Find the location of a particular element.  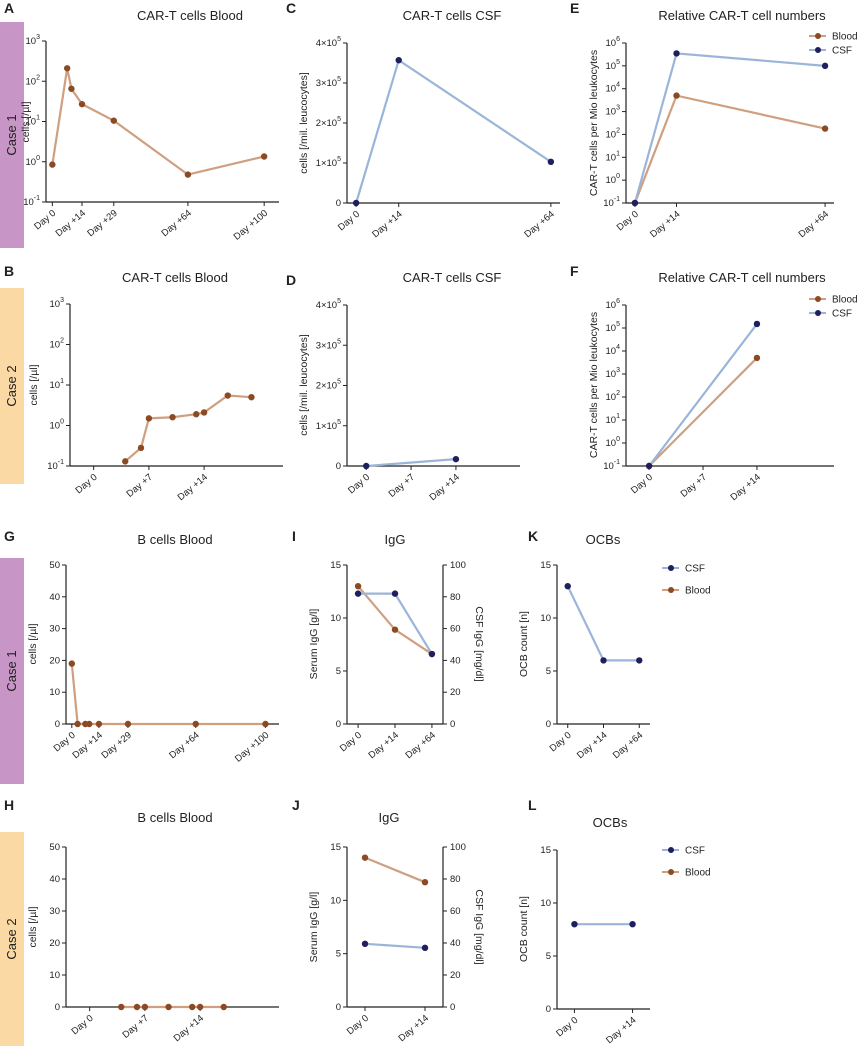

x-tick-label: Day +100 is located at coordinates (252, 747).